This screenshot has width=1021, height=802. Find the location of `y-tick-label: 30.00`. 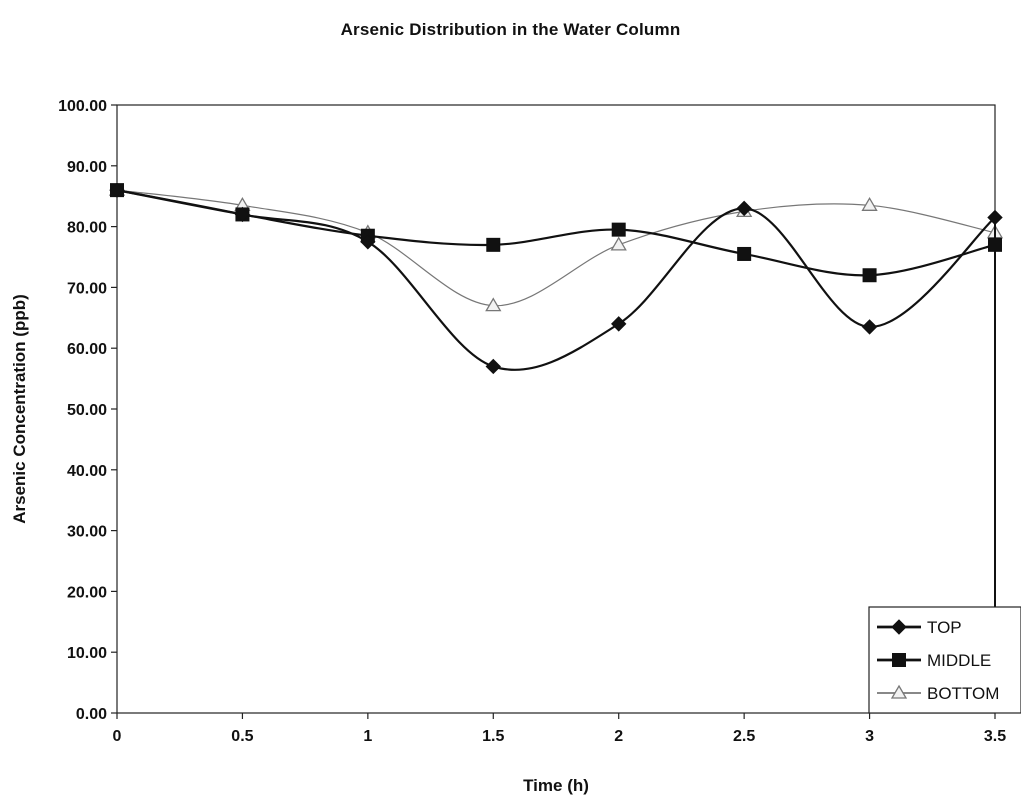

y-tick-label: 30.00 is located at coordinates (87, 532).